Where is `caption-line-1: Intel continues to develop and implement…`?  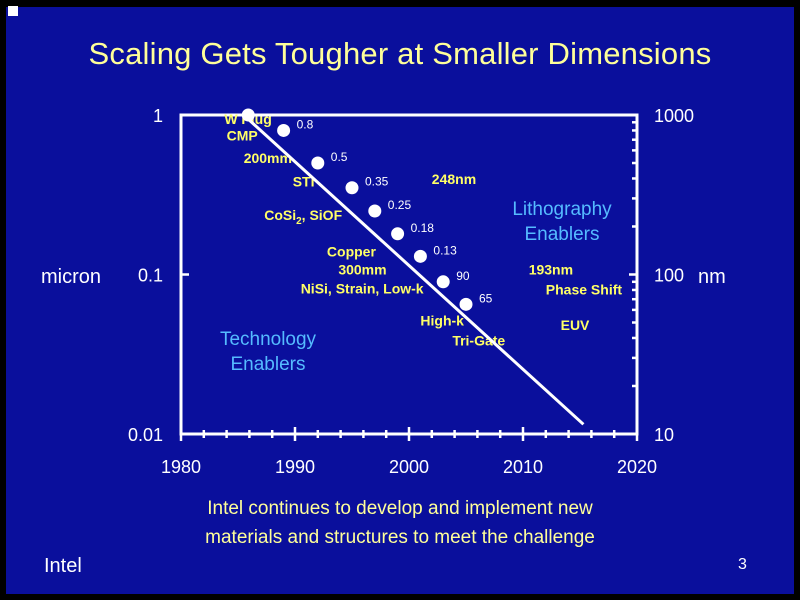
caption-line-1: Intel continues to develop and implement… is located at coordinates (400, 508).